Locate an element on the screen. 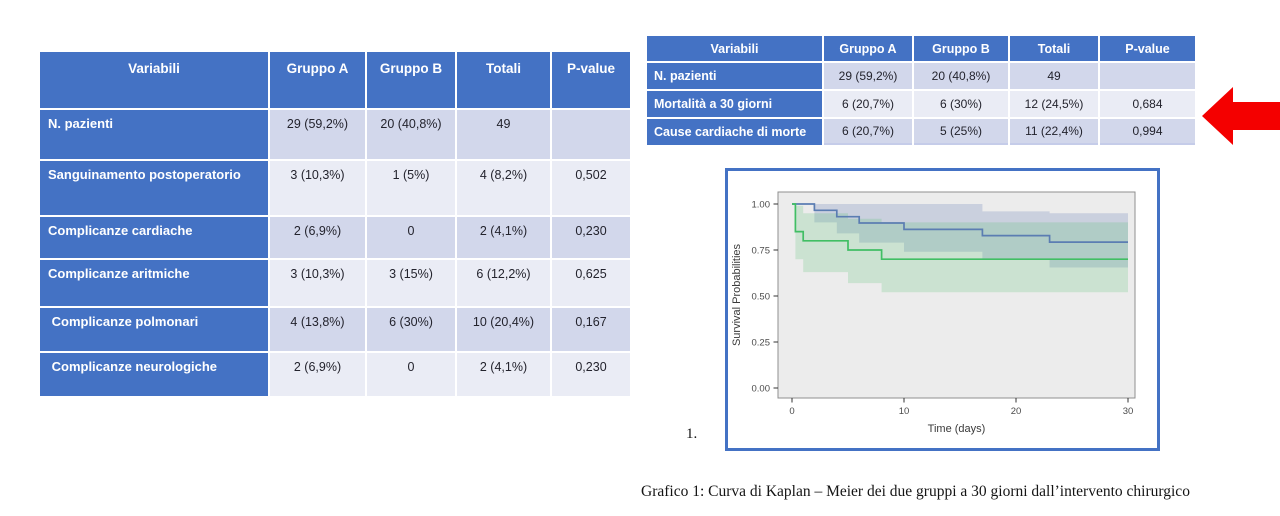  svg-text: 0.75 is located at coordinates (761, 251).